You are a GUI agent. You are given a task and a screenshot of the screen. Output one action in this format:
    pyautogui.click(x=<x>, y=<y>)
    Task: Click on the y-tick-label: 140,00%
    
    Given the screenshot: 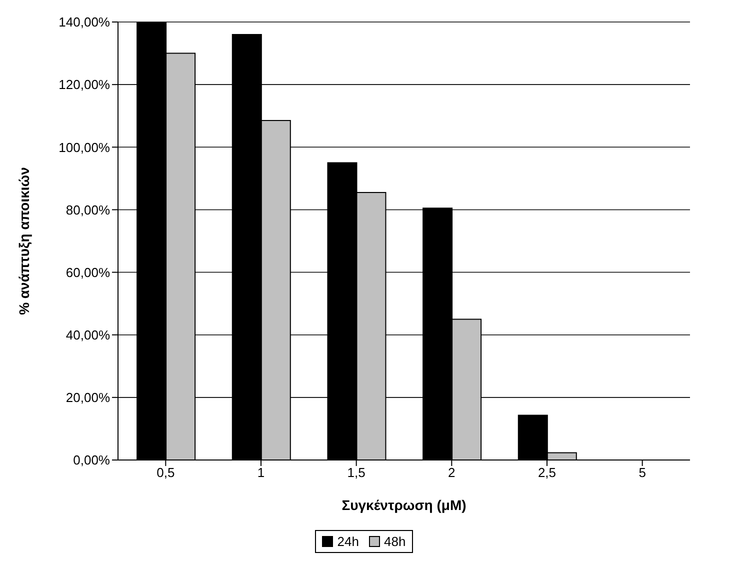 What is the action you would take?
    pyautogui.click(x=84, y=22)
    